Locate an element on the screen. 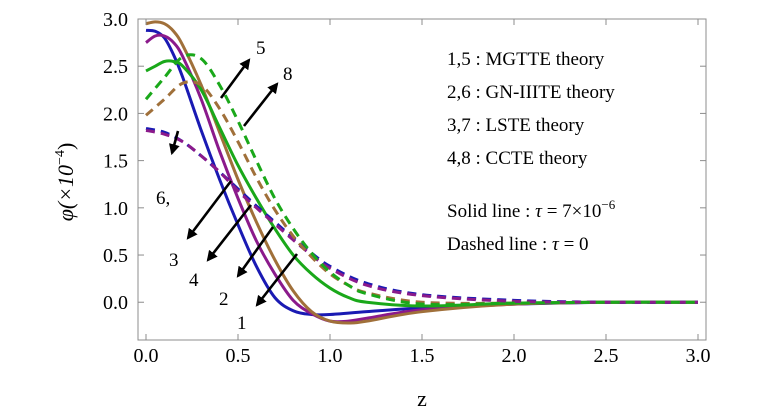 The image size is (784, 414). curve-label-5: 5 is located at coordinates (261, 48).